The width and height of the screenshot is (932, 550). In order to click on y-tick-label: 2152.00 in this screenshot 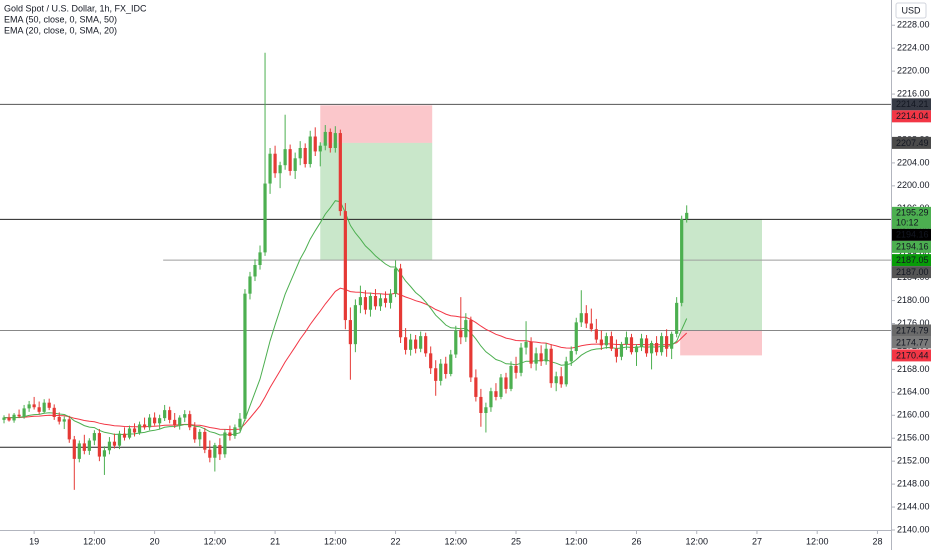, I will do `click(913, 461)`.